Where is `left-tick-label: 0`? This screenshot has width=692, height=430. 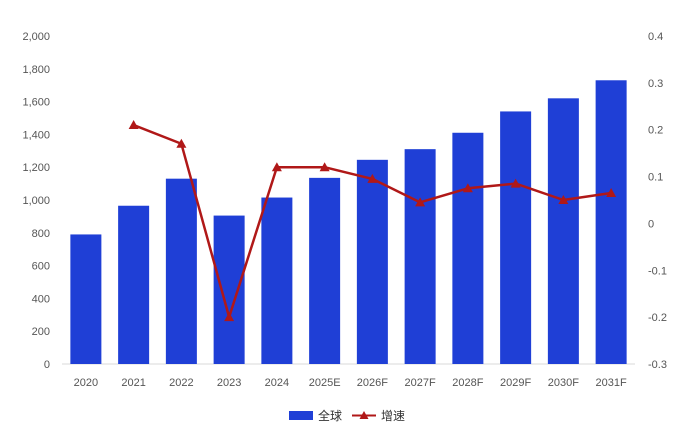
left-tick-label: 0 is located at coordinates (47, 365).